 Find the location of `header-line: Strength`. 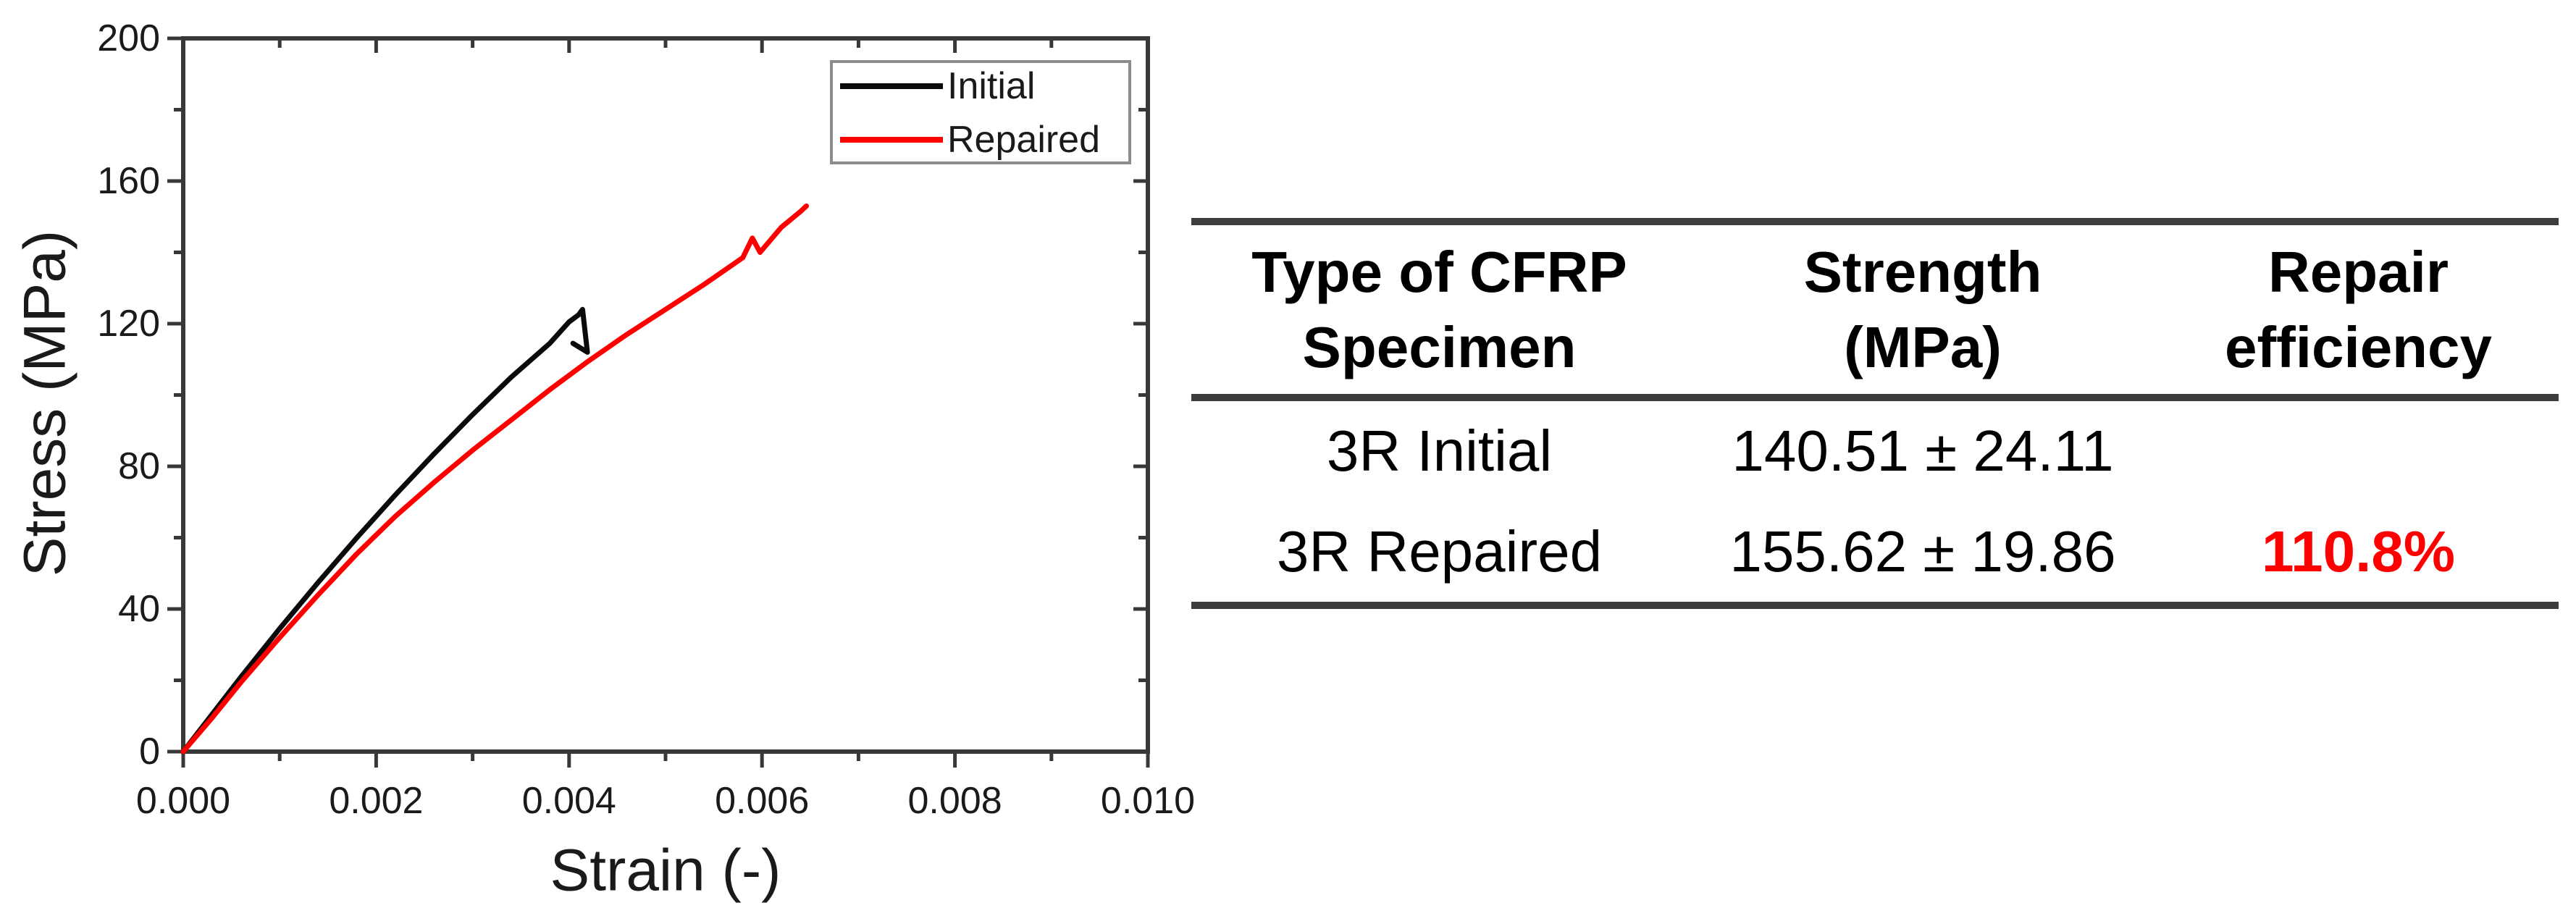

header-line: Strength is located at coordinates (1922, 271).